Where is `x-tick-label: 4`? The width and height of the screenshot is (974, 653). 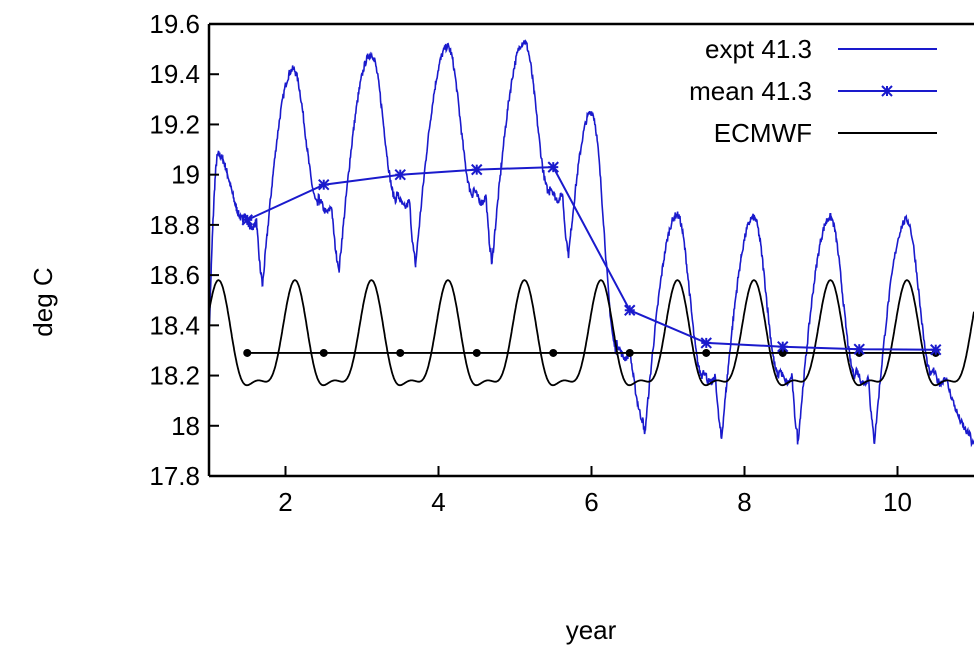
x-tick-label: 4 is located at coordinates (438, 502).